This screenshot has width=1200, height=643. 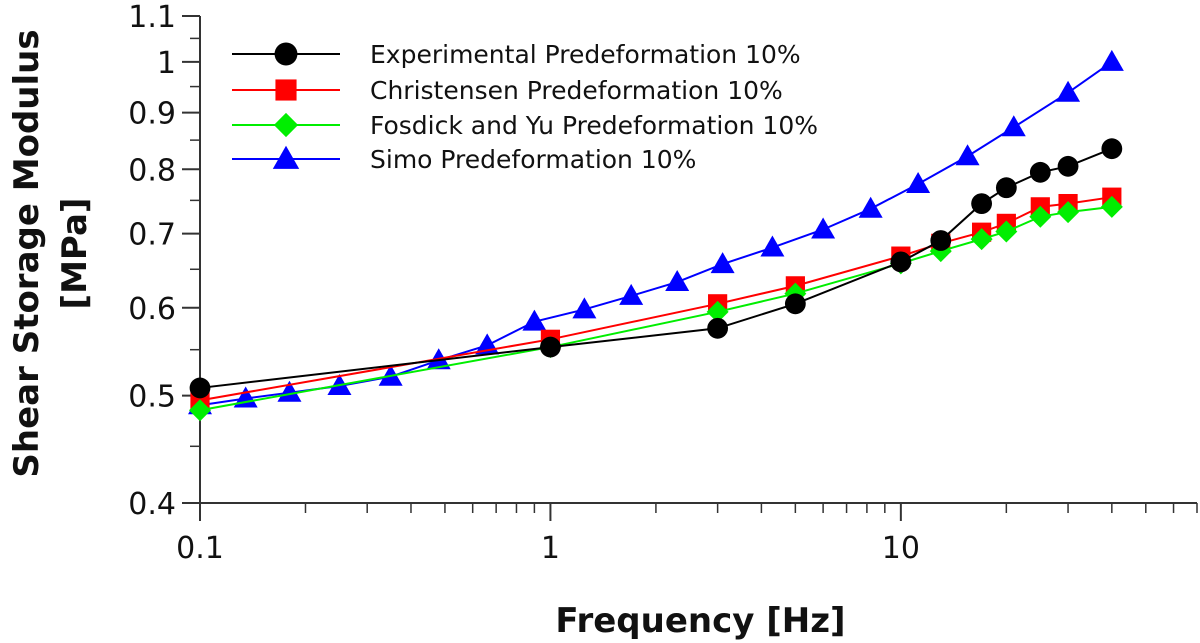 I want to click on y-tick-label: 0.8, so click(x=152, y=170).